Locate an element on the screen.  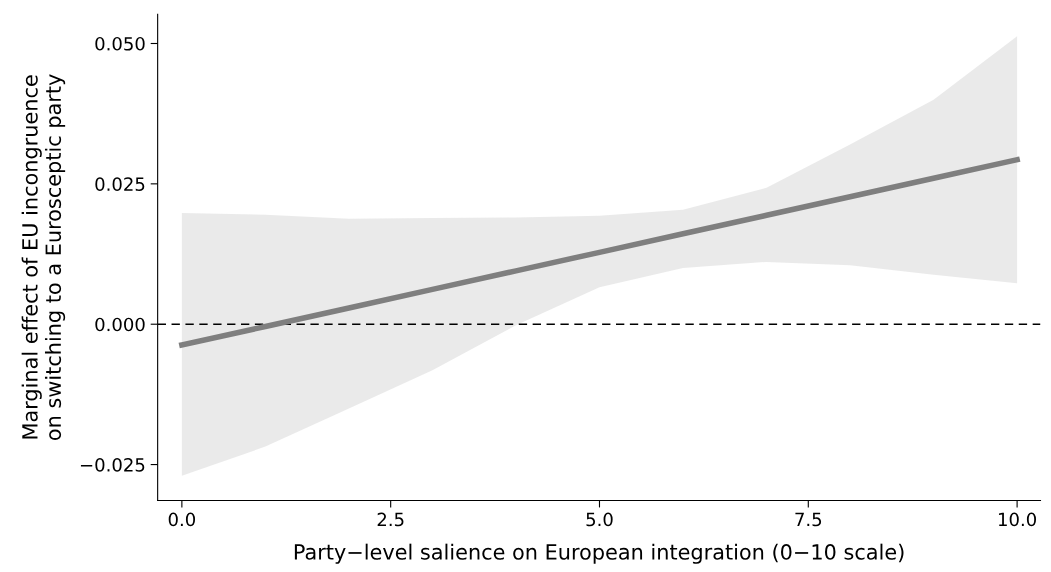
y-axis-title: Marginal effect of EU incongruence on switching to a Eurosceptic party is located at coordinates (43, 257).